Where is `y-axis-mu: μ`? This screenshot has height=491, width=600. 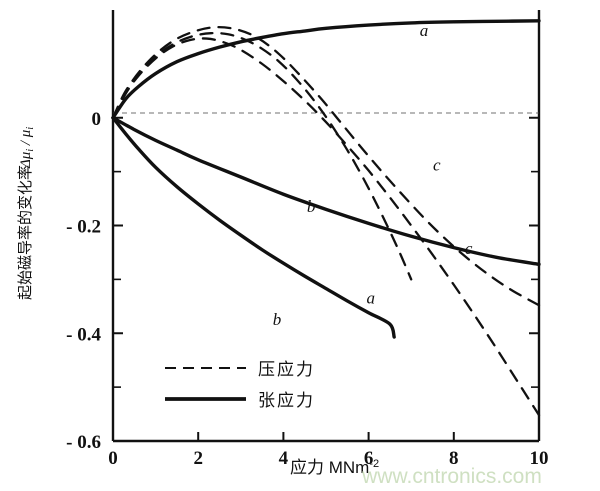
y-axis-mu: μ is located at coordinates (26, 133).